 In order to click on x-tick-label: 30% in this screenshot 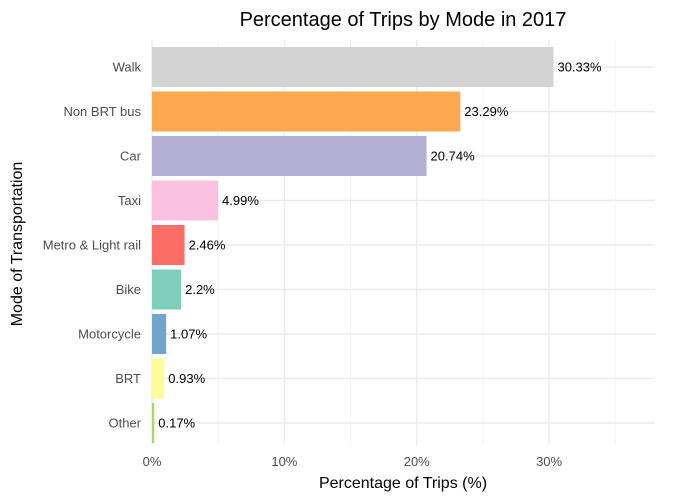, I will do `click(549, 461)`.